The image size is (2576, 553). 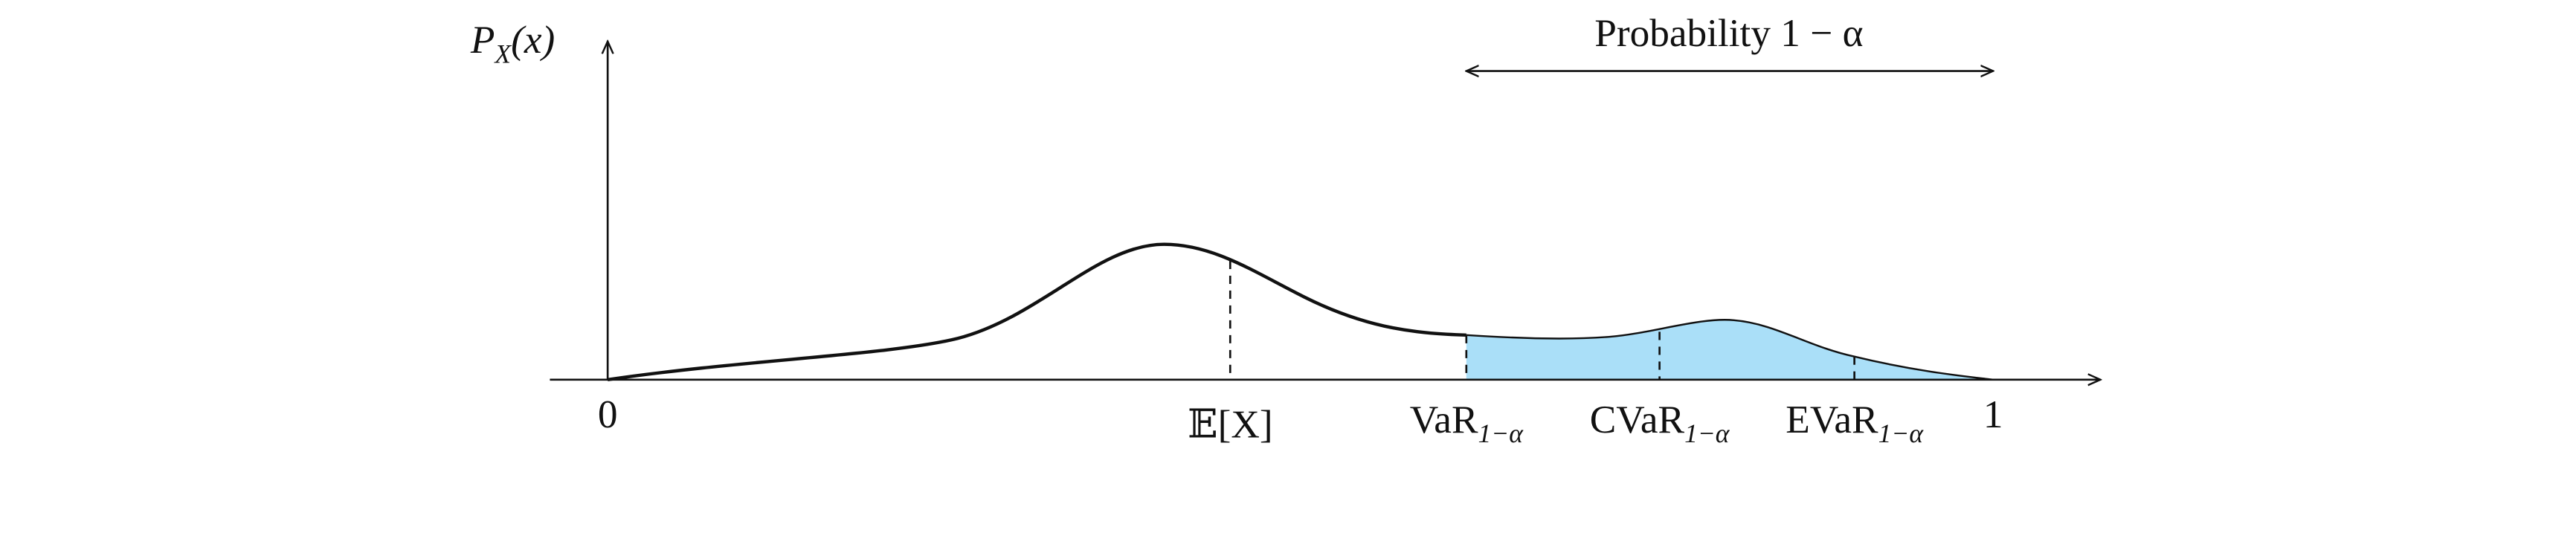 I want to click on var-sub: 1−α, so click(x=1501, y=433).